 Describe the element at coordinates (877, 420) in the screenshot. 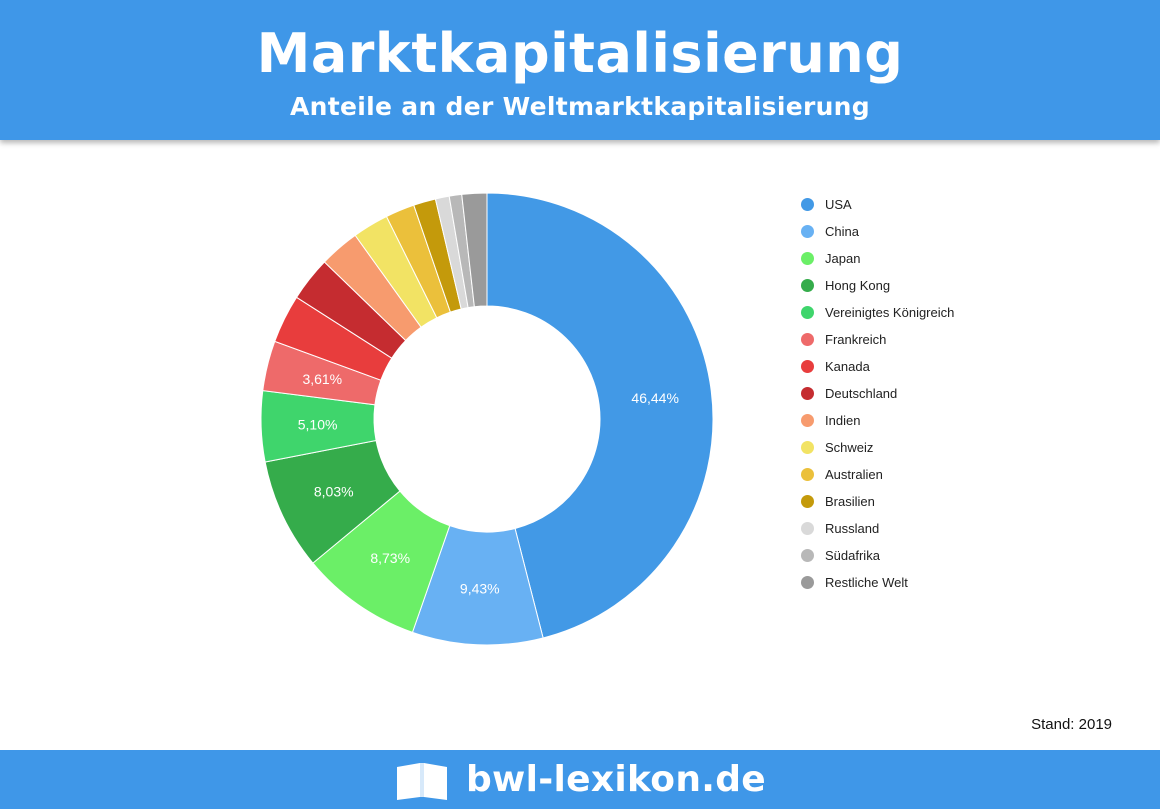

I see `legend-item-indien: Indien` at that location.